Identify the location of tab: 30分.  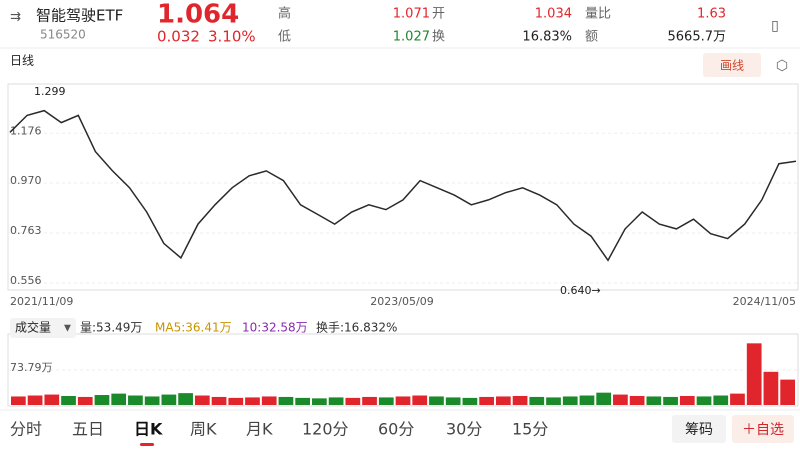
(464, 429).